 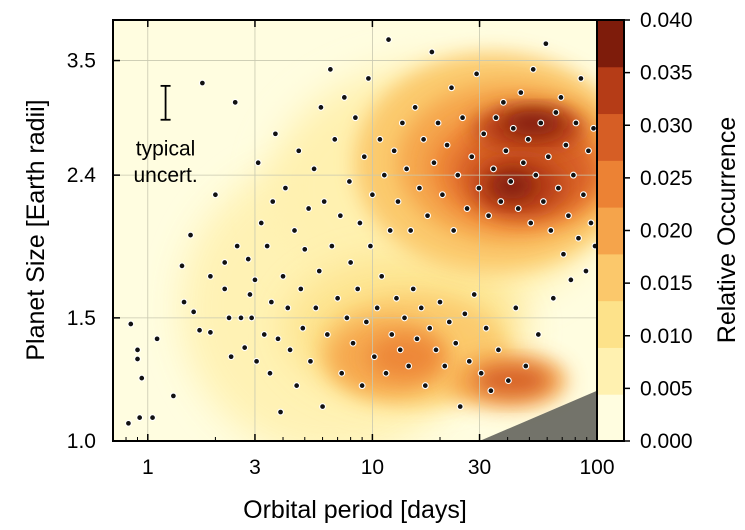 What do you see at coordinates (479, 467) in the screenshot?
I see `x-tick-label: 30` at bounding box center [479, 467].